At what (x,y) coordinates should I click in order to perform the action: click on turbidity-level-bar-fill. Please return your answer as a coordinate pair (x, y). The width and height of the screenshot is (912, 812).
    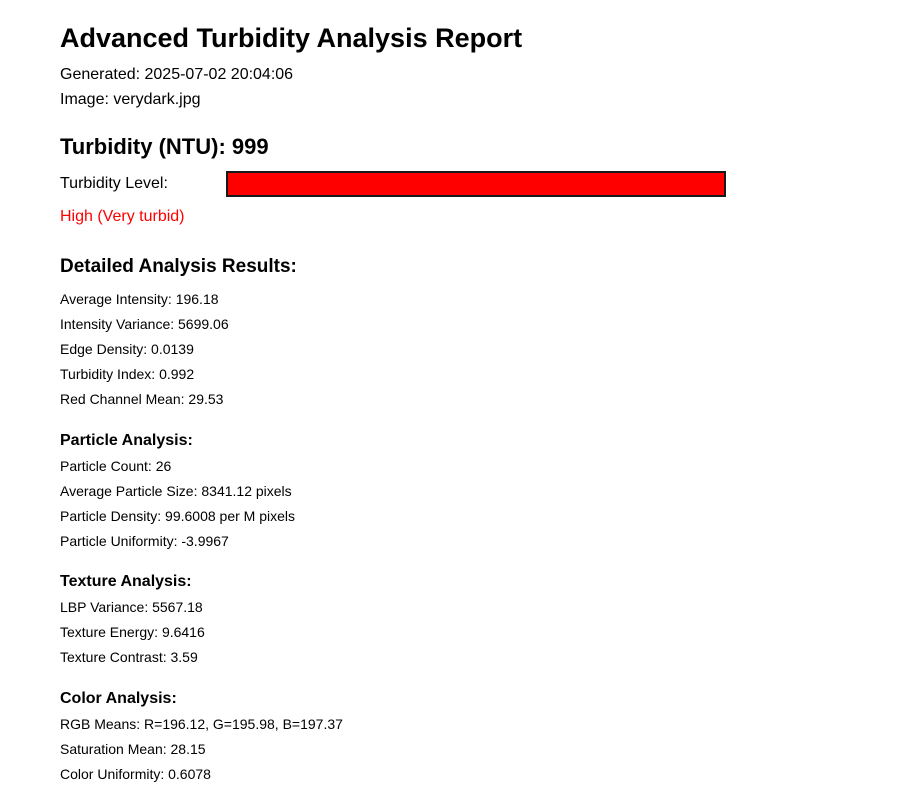
    Looking at the image, I should click on (476, 184).